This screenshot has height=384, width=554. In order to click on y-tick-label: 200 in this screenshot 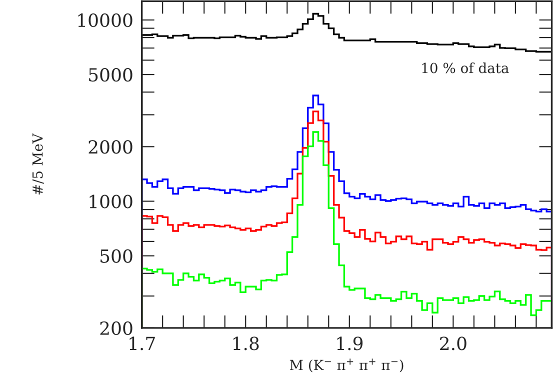, I will do `click(116, 328)`.